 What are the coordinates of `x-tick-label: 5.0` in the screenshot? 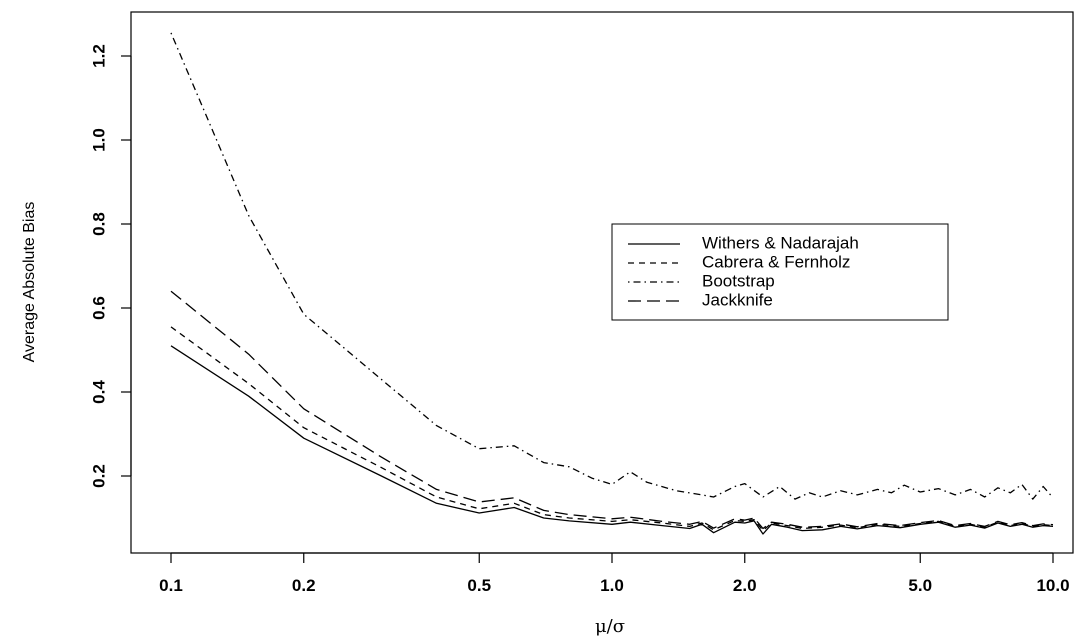 It's located at (920, 585).